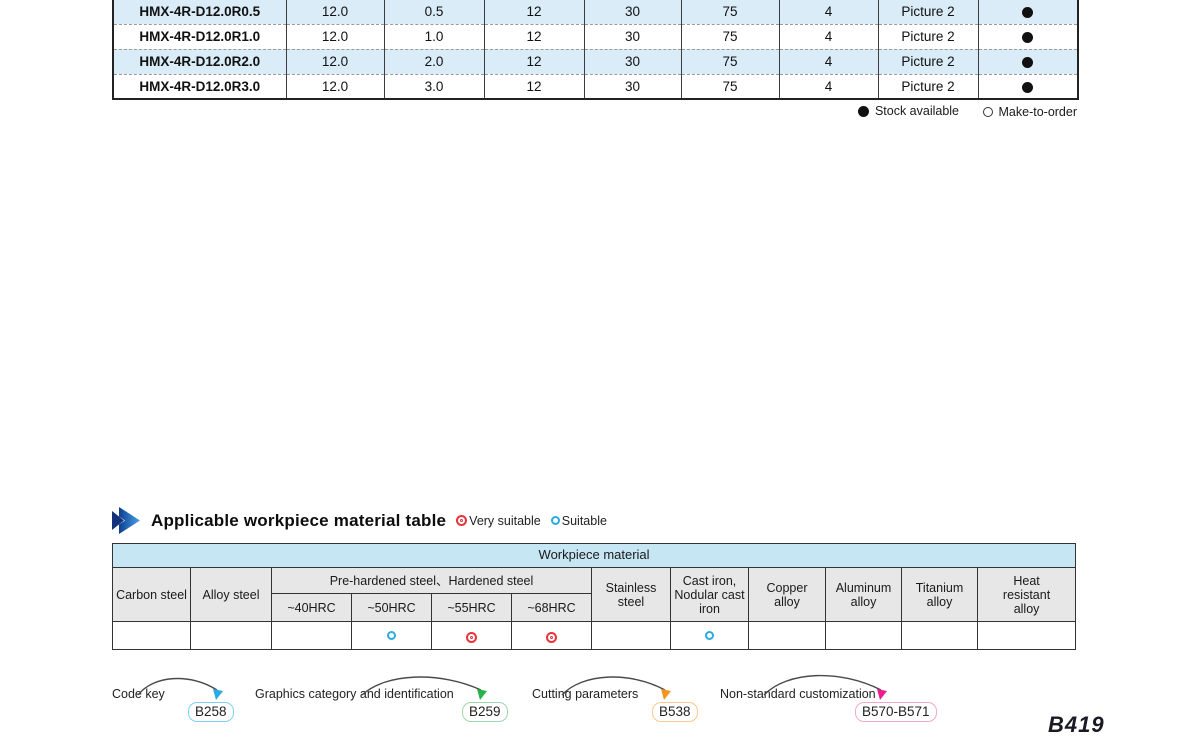  I want to click on product-row: HMX-4R-D12.0R3.0 12.0 3.0 12 30 75 4 Picture 2, so click(595, 86).